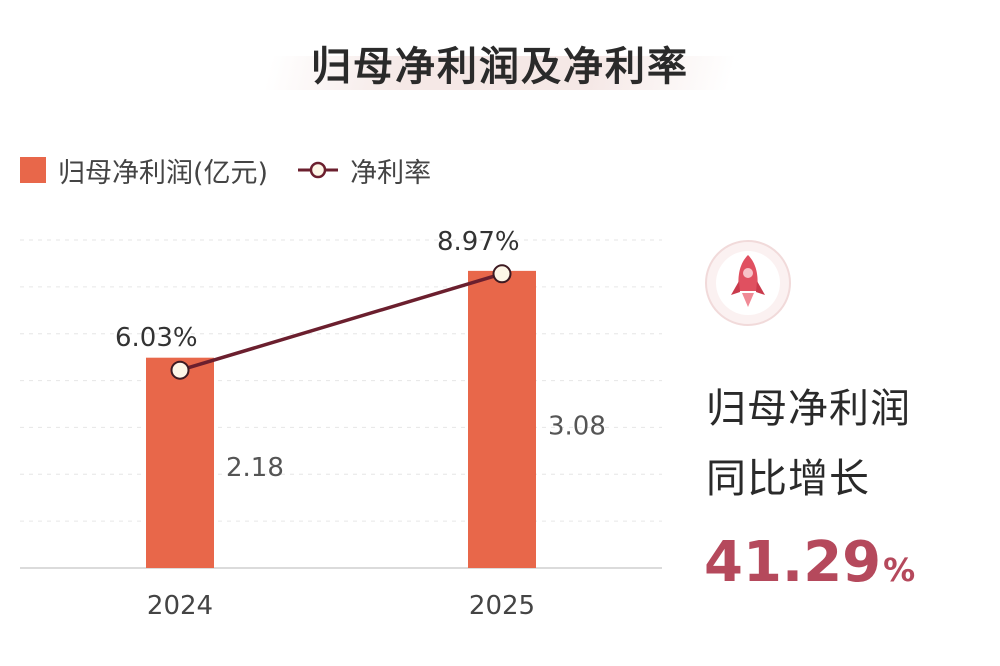  Describe the element at coordinates (255, 468) in the screenshot. I see `bar-value-label: 2.18` at that location.